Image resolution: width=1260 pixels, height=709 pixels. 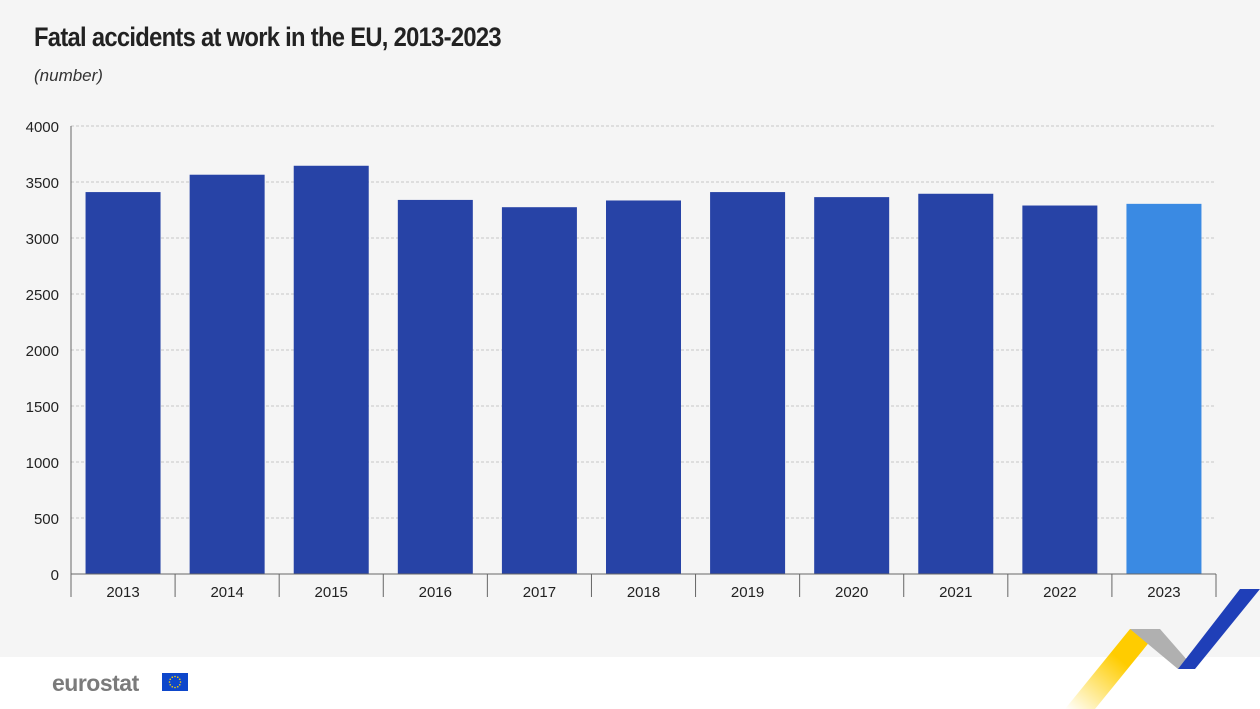 What do you see at coordinates (1164, 388) in the screenshot?
I see `bar-2023` at bounding box center [1164, 388].